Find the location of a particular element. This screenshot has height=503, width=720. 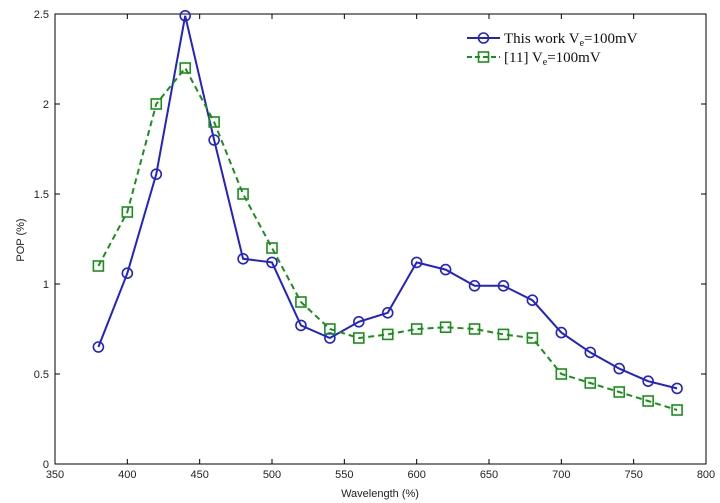

legend: This work Ve=100mV[11] Ve=100mV is located at coordinates (567, 48).